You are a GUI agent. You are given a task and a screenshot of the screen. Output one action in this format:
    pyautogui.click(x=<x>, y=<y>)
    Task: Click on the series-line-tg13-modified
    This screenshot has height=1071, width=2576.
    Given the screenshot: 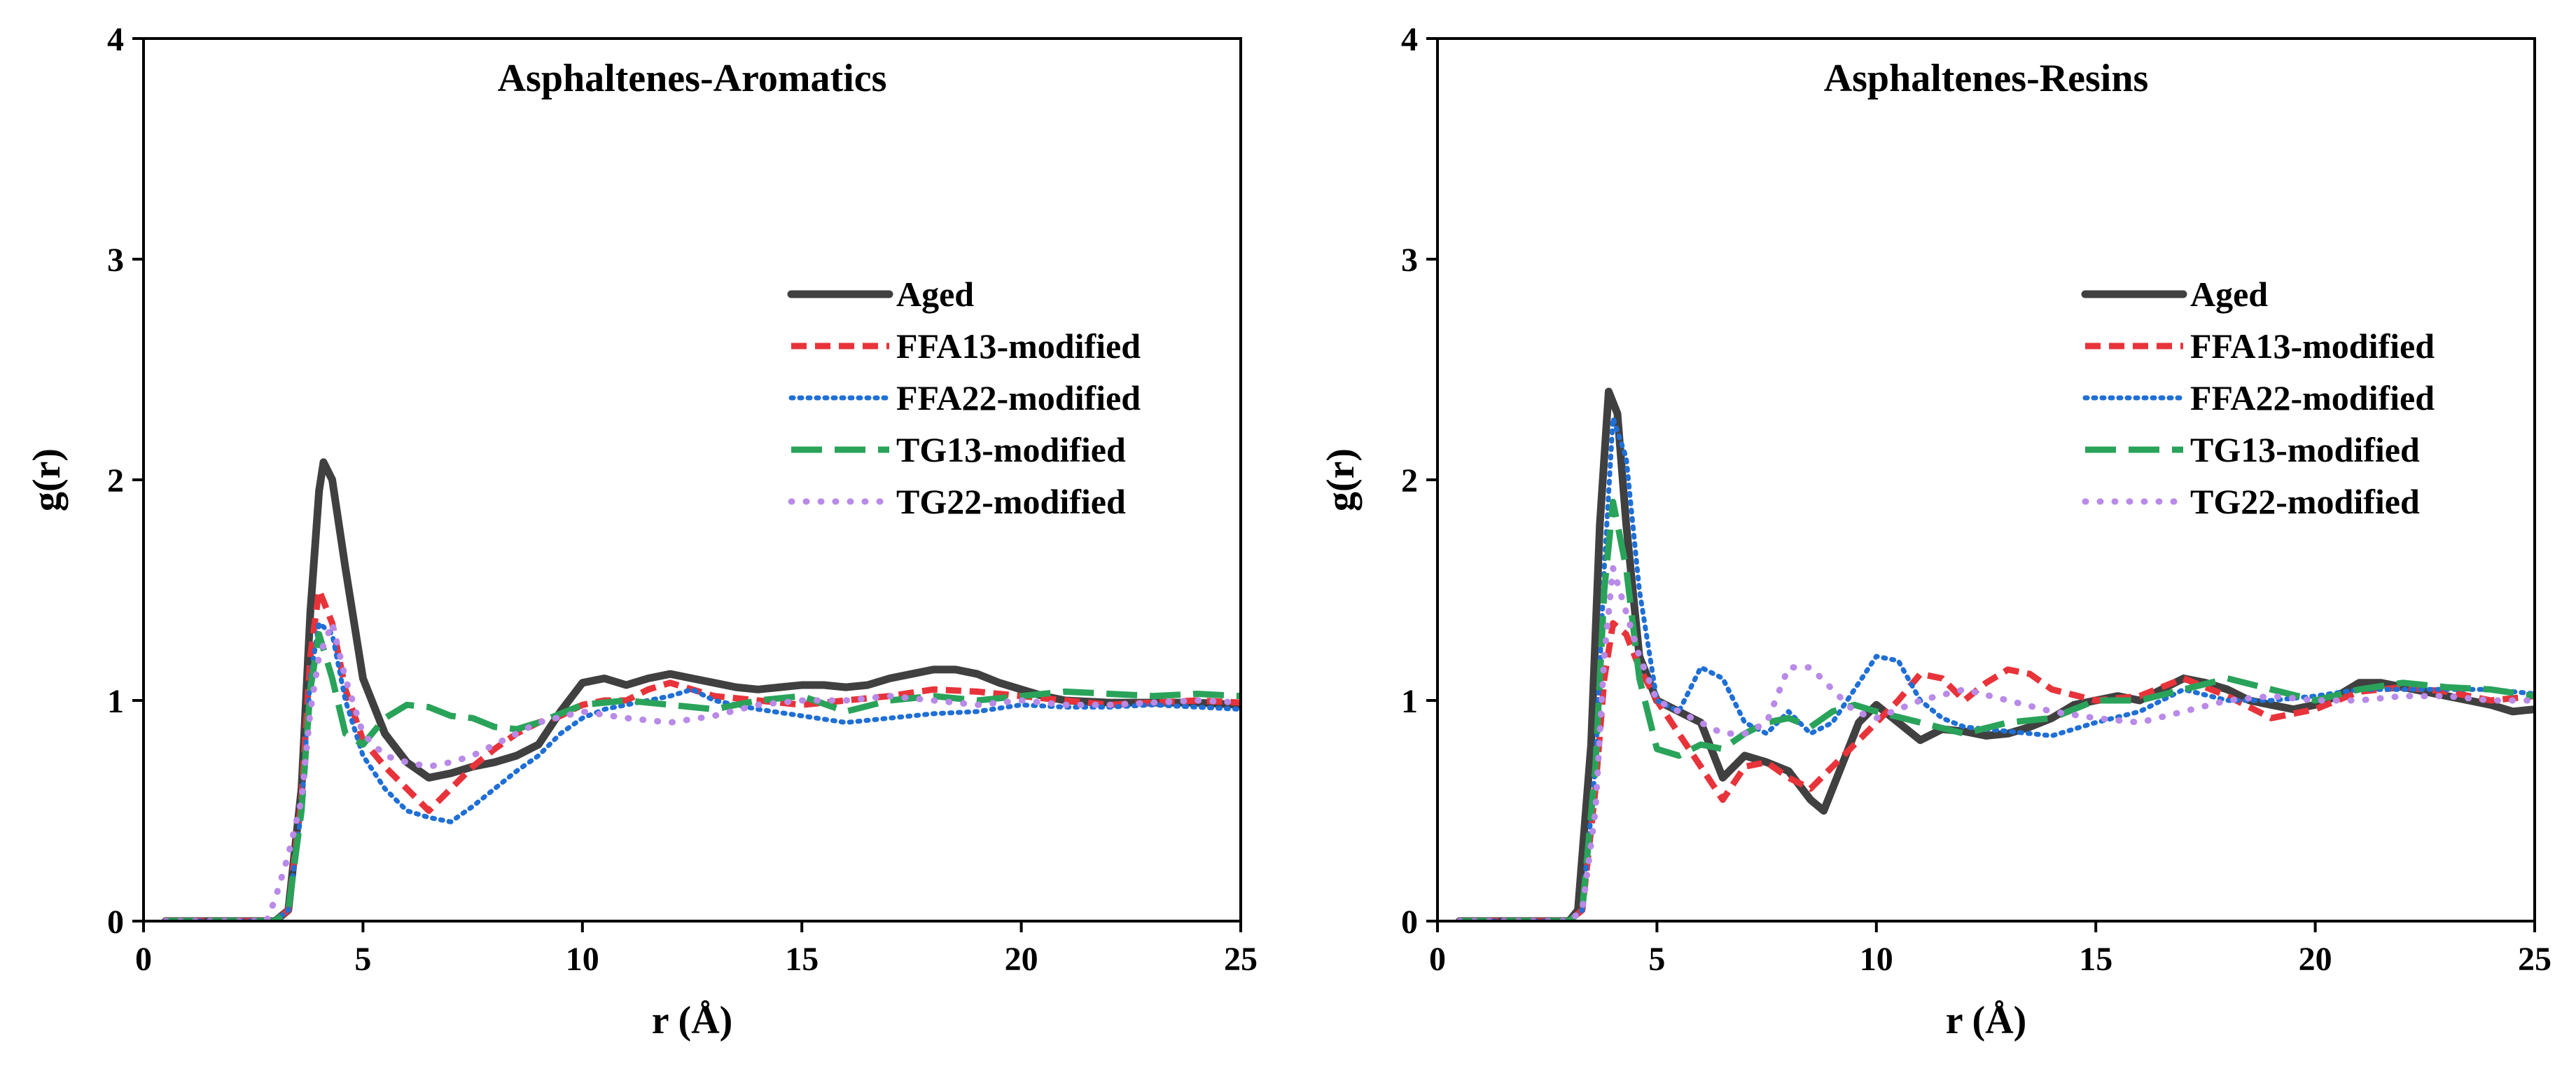 What is the action you would take?
    pyautogui.click(x=703, y=776)
    